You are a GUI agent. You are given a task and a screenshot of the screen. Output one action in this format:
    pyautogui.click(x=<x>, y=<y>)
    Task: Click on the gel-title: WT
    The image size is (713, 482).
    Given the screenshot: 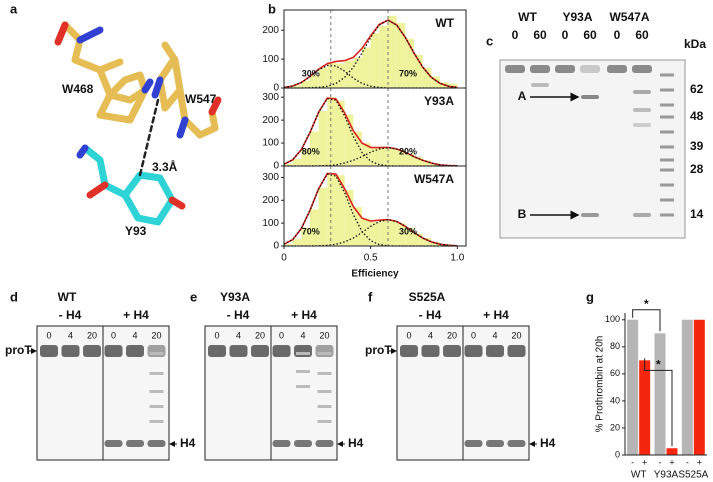 What is the action you would take?
    pyautogui.click(x=67, y=297)
    